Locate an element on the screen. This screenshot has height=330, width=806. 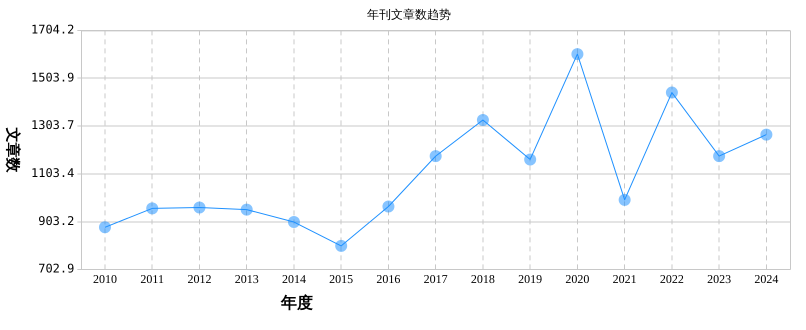
y-tick-label: 1103.4 is located at coordinates (52, 173).